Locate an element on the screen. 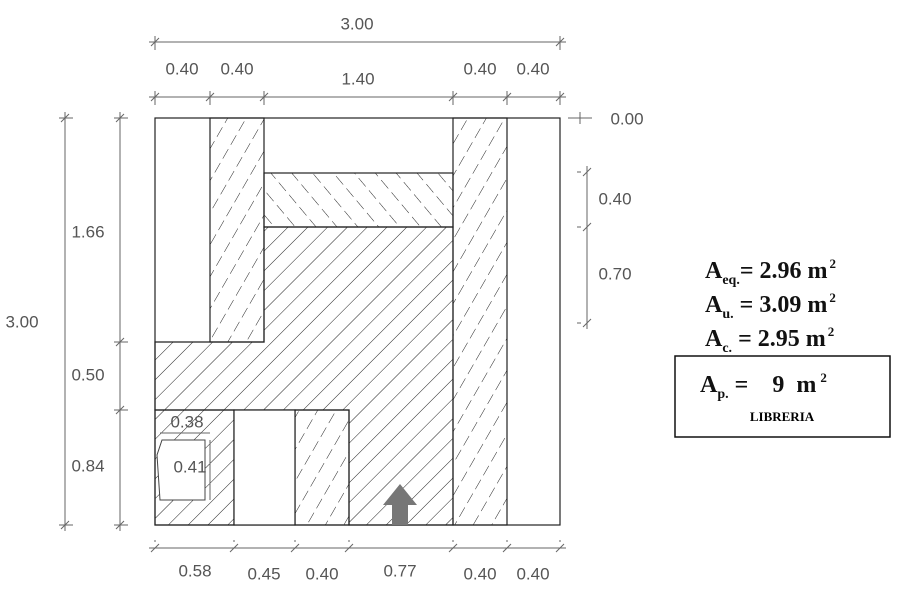  dim-label: 1.40 is located at coordinates (357, 78).